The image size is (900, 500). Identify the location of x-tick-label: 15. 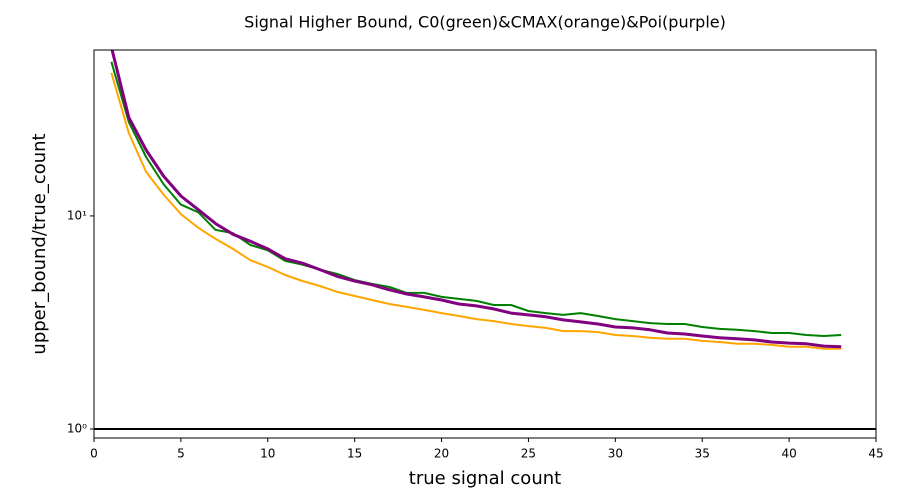
(354, 454).